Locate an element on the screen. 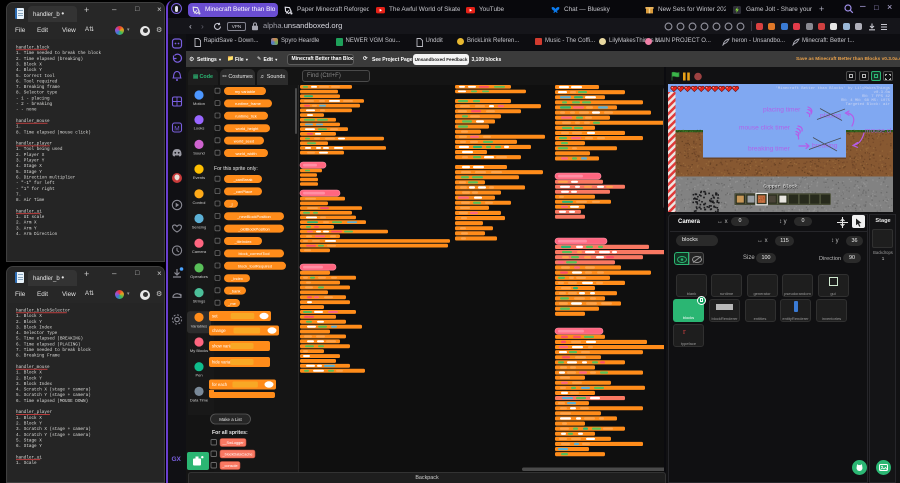 This screenshot has width=900, height=483. svg-text: breaking timer is located at coordinates (769, 149).